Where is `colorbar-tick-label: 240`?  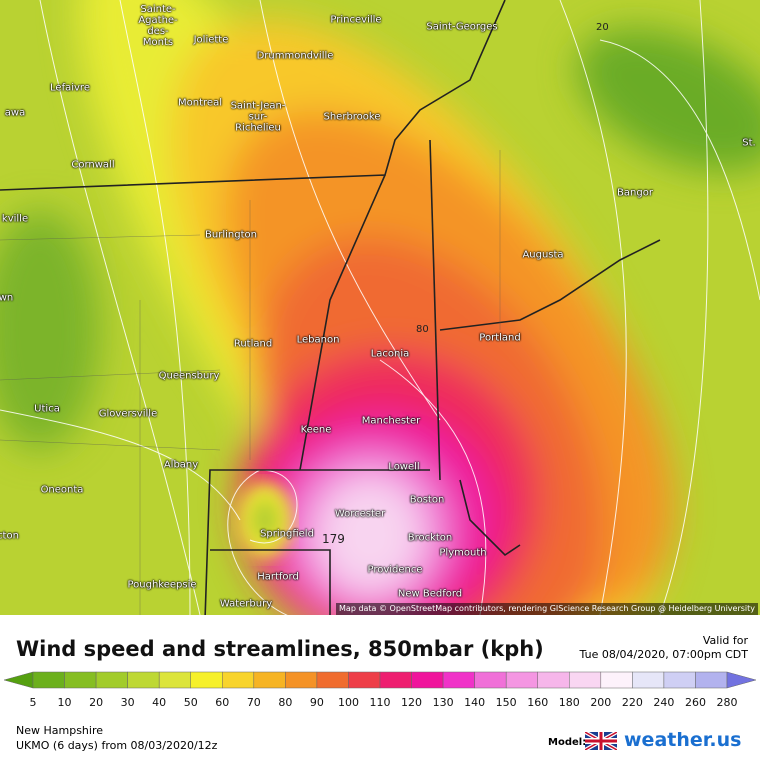
colorbar-tick-label: 240 is located at coordinates (663, 702).